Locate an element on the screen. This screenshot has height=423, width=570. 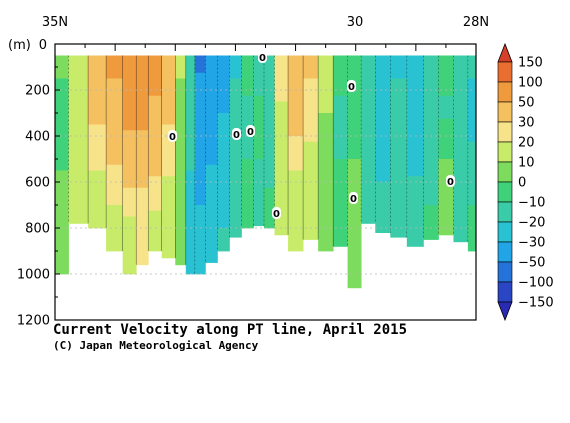
colorbar-level-label: 100 is located at coordinates (530, 83).